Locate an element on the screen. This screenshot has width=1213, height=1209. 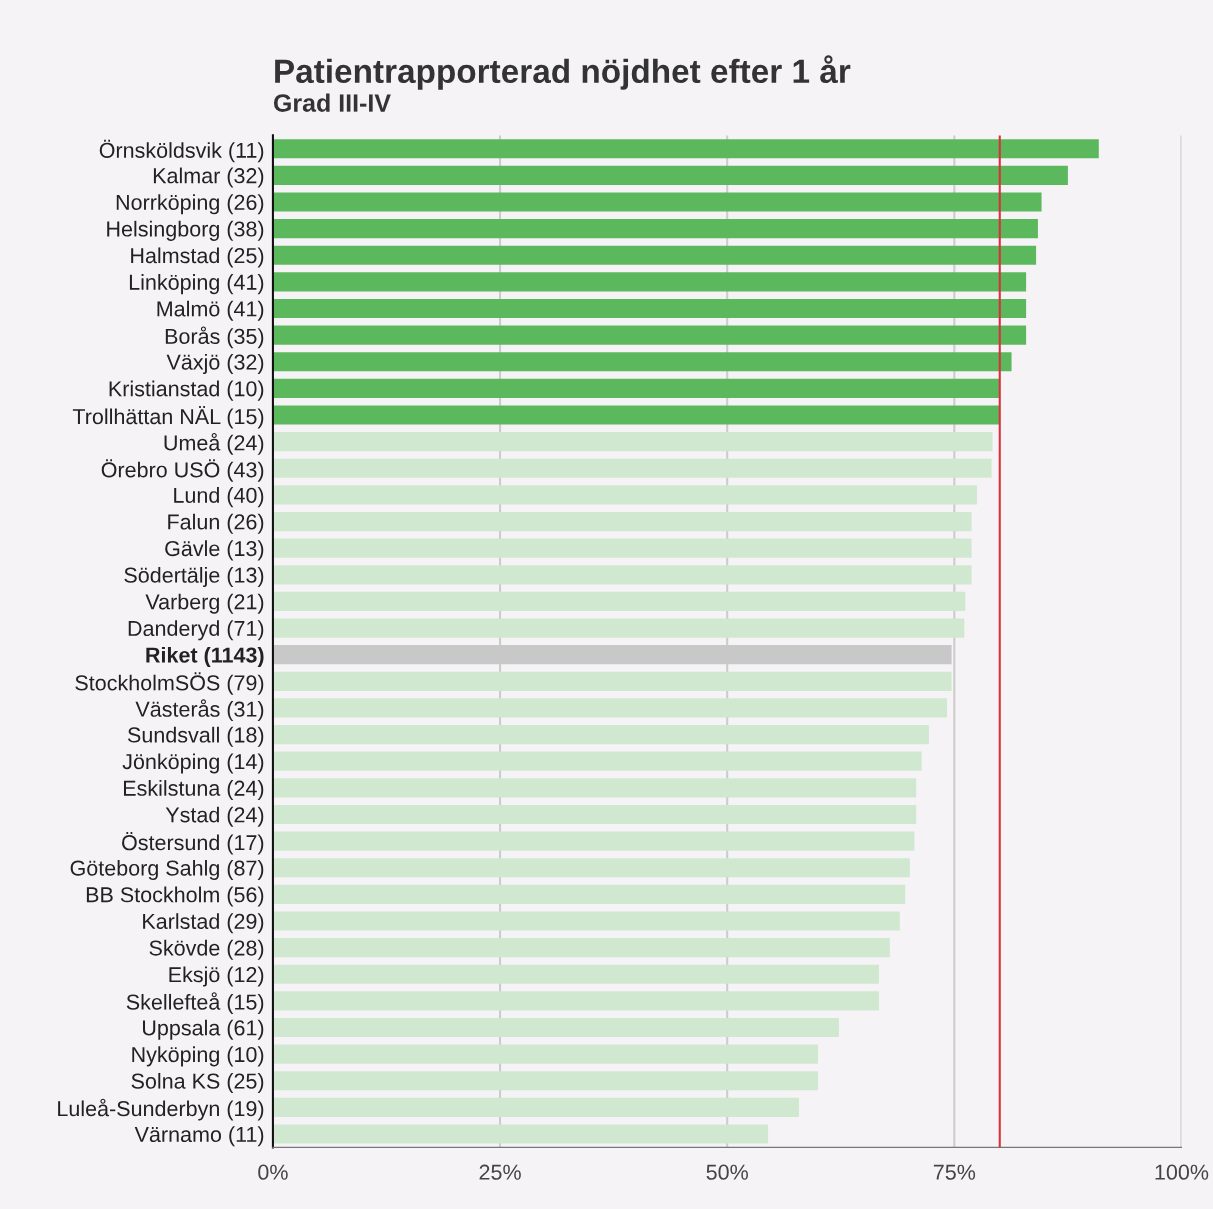
y-tick-label: Kristianstad (10) is located at coordinates (186, 390).